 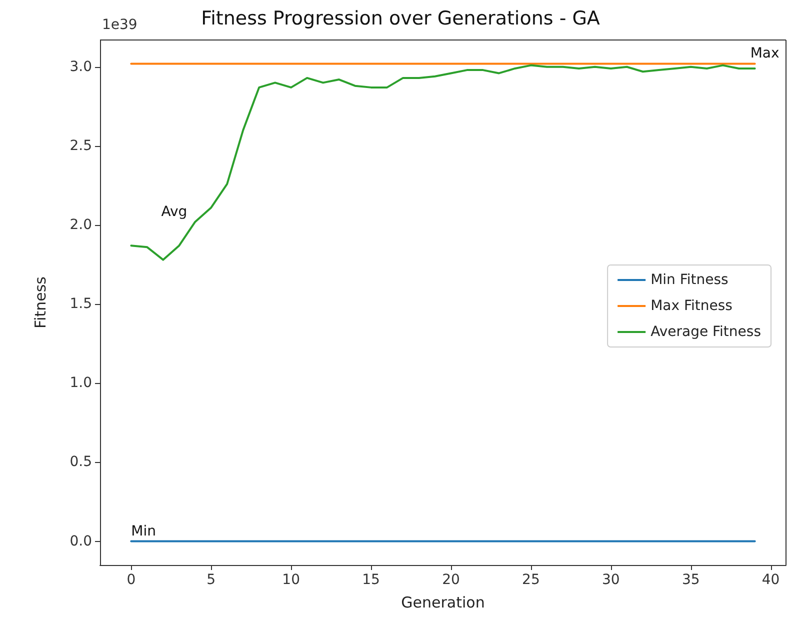 I want to click on x-tick-label: 20, so click(x=451, y=580).